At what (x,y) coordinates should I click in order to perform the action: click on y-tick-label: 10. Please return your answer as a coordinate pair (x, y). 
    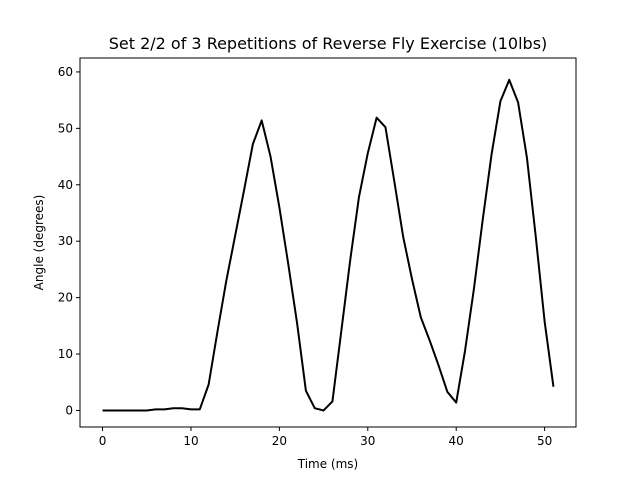
    Looking at the image, I should click on (65, 354).